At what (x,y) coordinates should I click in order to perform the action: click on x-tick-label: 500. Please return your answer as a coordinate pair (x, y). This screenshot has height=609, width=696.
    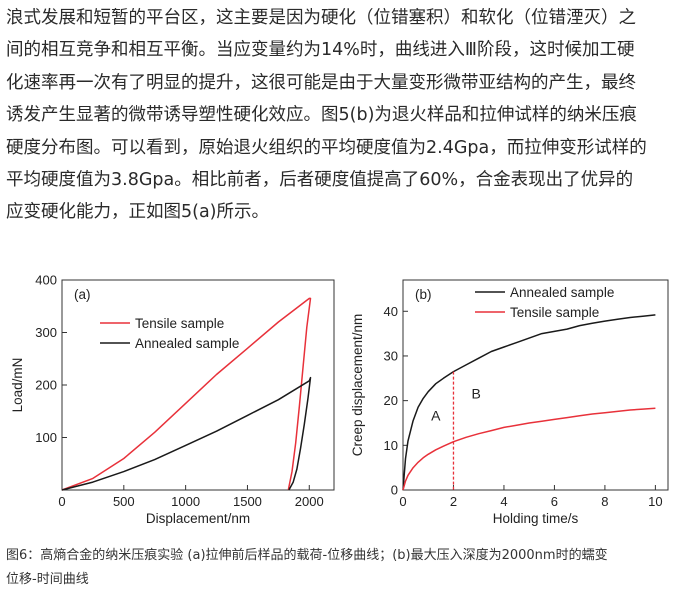
    Looking at the image, I should click on (124, 501).